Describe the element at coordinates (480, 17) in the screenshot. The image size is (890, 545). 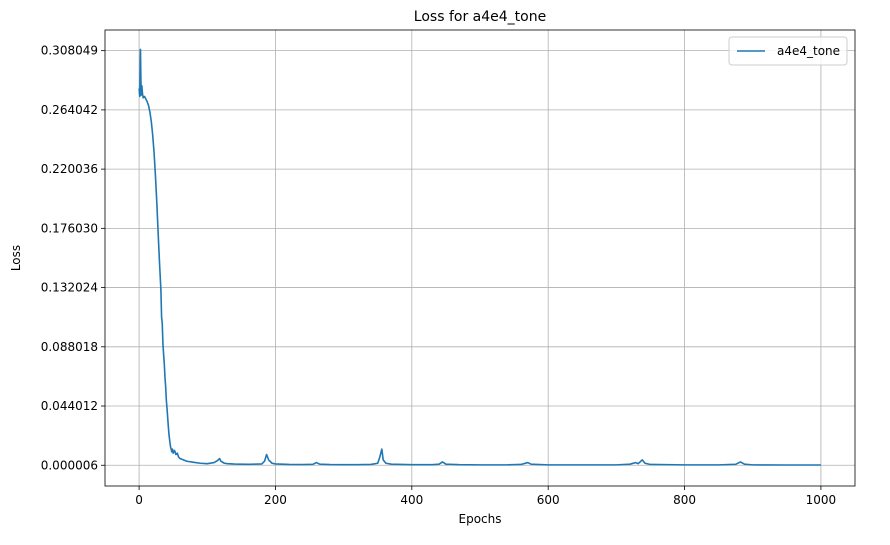
I see `chart-title: Loss for a4e4_tone` at that location.